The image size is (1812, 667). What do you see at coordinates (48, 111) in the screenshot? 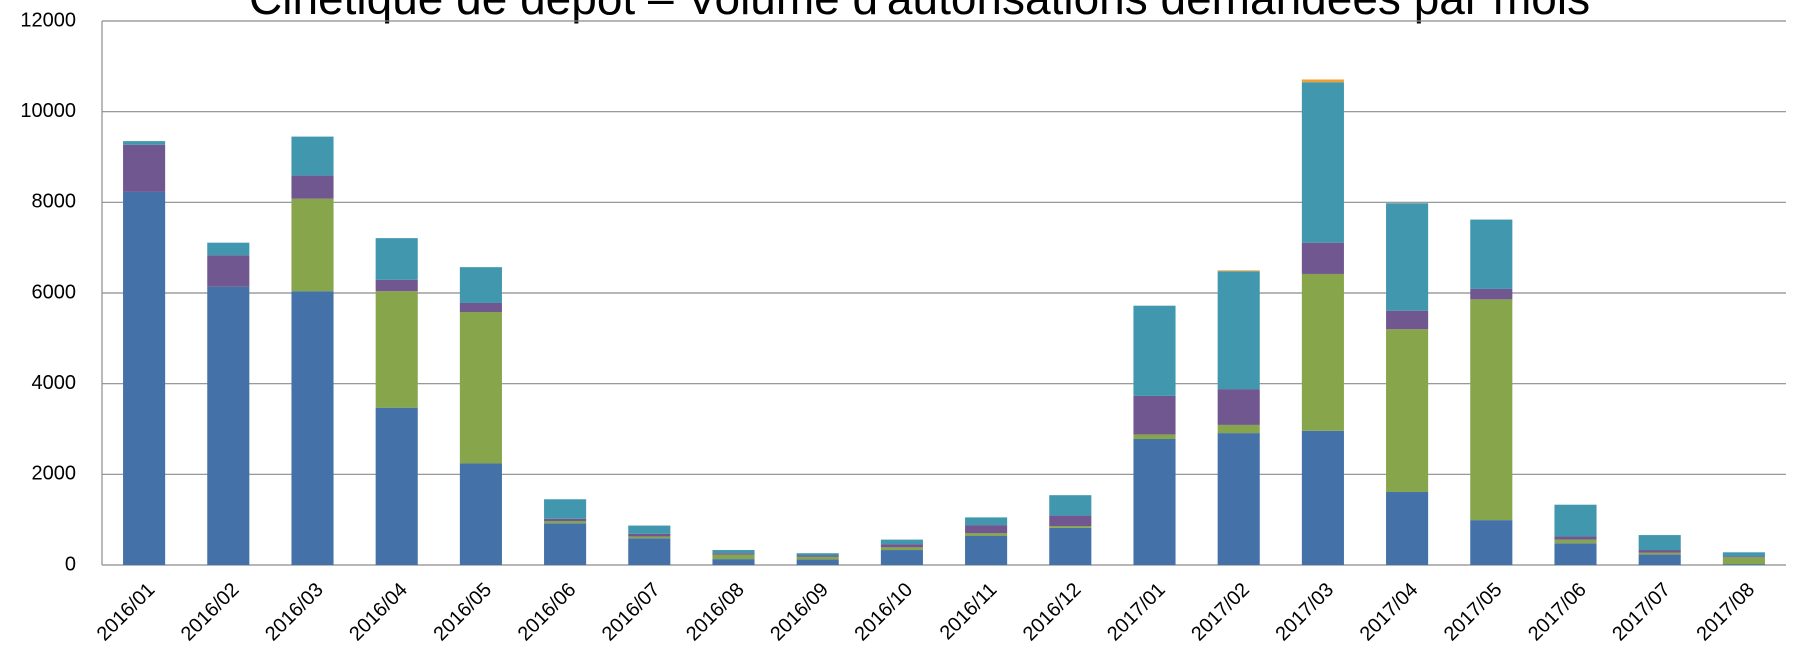
I see `y-tick-label: 10000` at bounding box center [48, 111].